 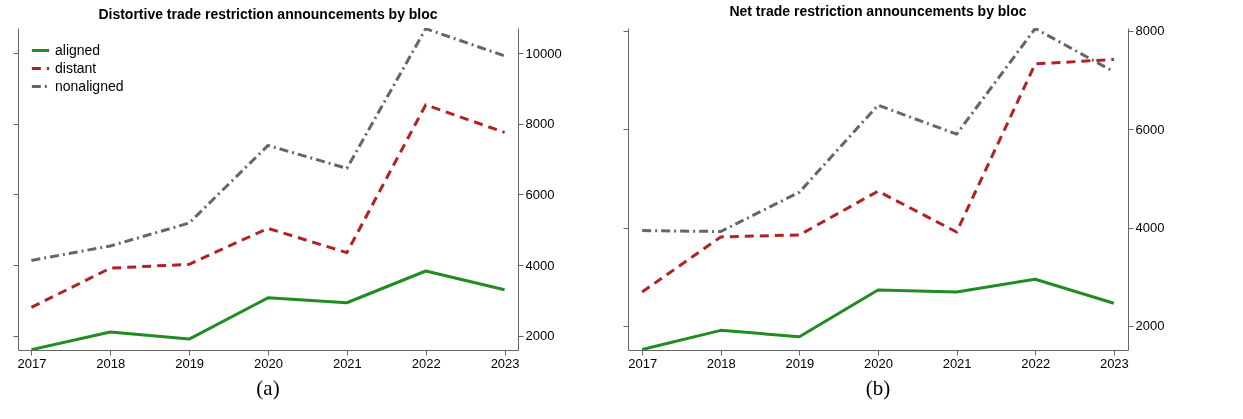 I want to click on legend-label: nonaligned, so click(x=89, y=85).